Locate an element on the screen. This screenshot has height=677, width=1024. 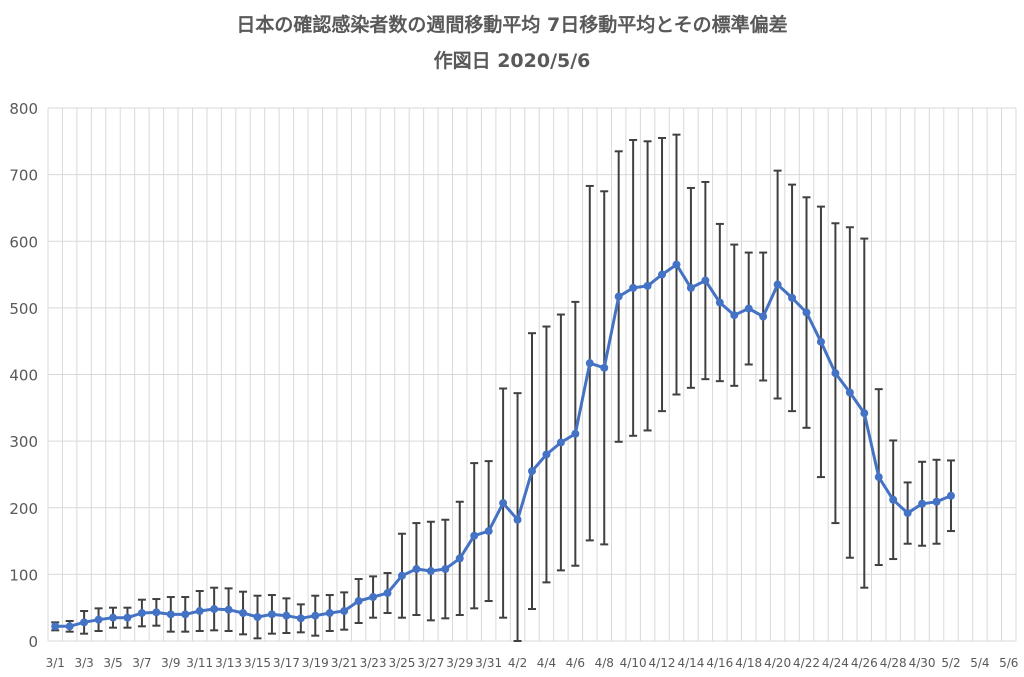
x-tick-label: 4/26 is located at coordinates (864, 663).